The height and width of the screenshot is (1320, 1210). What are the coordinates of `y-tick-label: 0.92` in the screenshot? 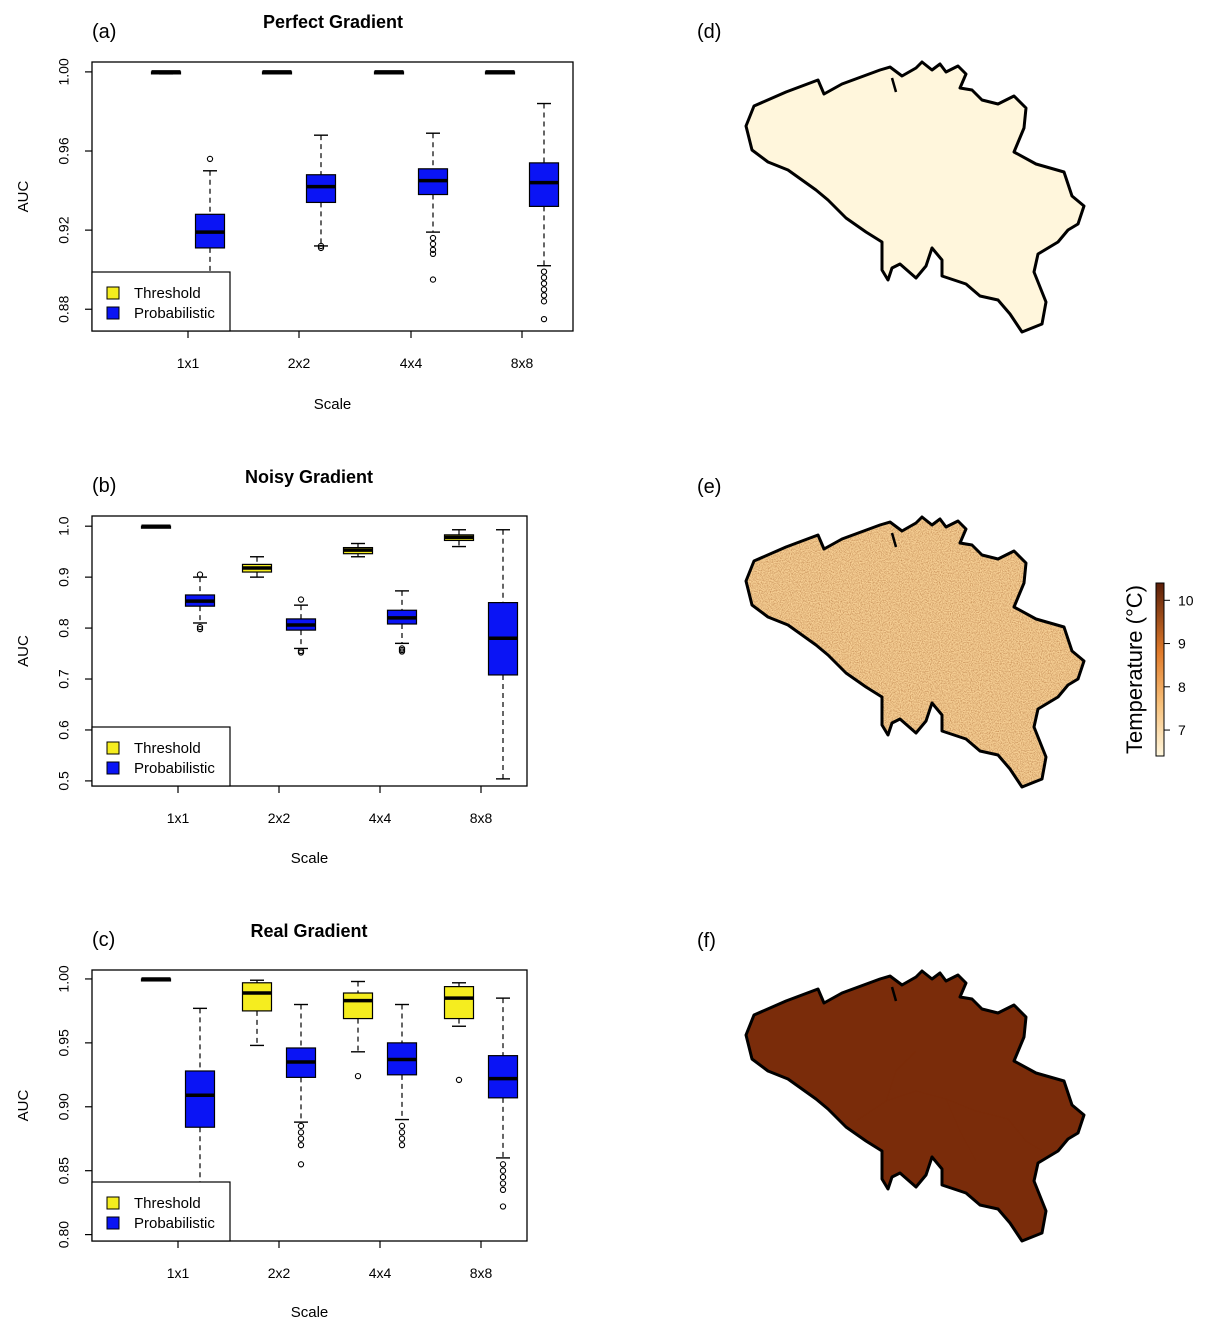 It's located at (64, 229).